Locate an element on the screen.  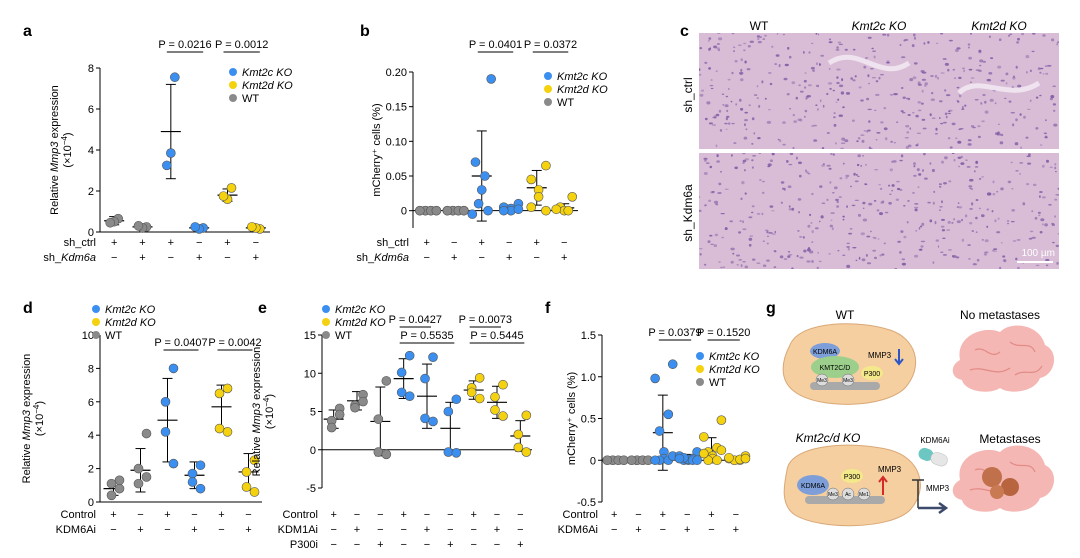
p-value-label: P = 0.0372 is located at coordinates (550, 45).